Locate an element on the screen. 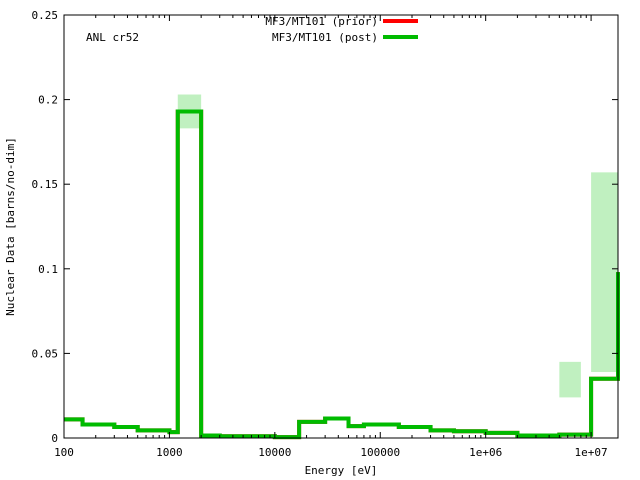  y-tick-label: 0.25 is located at coordinates (45, 15).